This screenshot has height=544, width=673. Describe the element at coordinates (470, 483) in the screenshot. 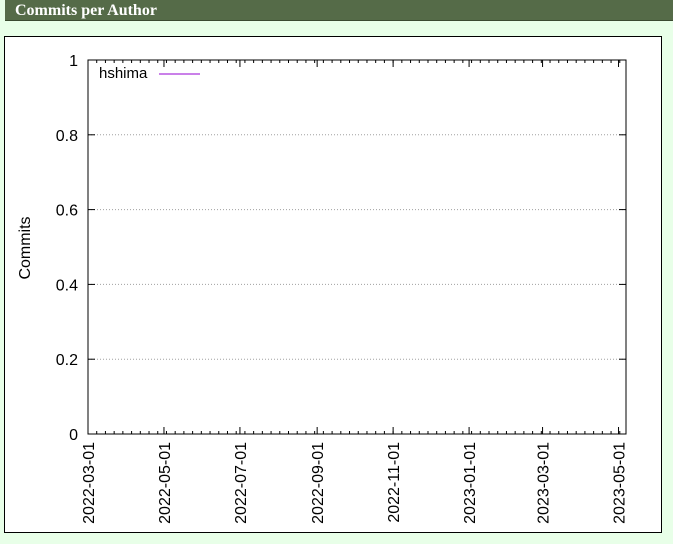

I see `x-tick-label: 2023-01-01` at that location.